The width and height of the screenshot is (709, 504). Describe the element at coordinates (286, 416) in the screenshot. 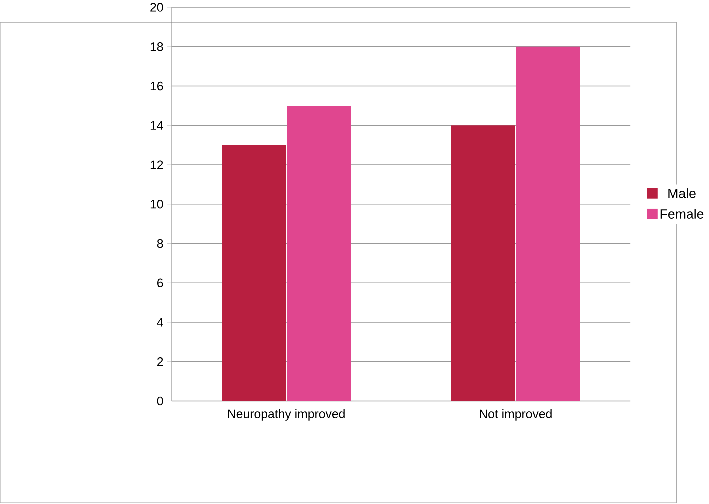

I see `x-tick-label: Neuropathy improved` at that location.